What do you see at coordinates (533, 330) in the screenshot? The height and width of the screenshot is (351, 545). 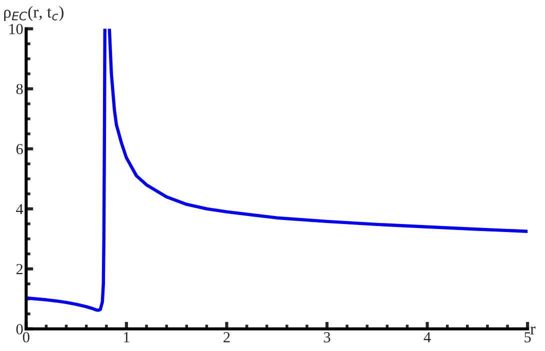 I see `x-axis-title: r` at bounding box center [533, 330].